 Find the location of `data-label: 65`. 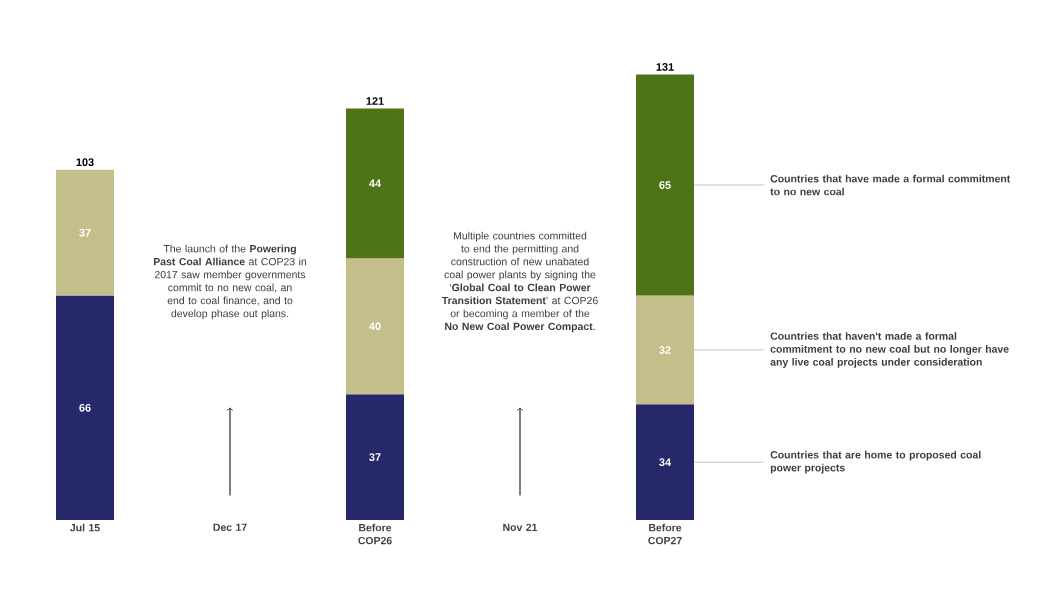

data-label: 65 is located at coordinates (665, 185).